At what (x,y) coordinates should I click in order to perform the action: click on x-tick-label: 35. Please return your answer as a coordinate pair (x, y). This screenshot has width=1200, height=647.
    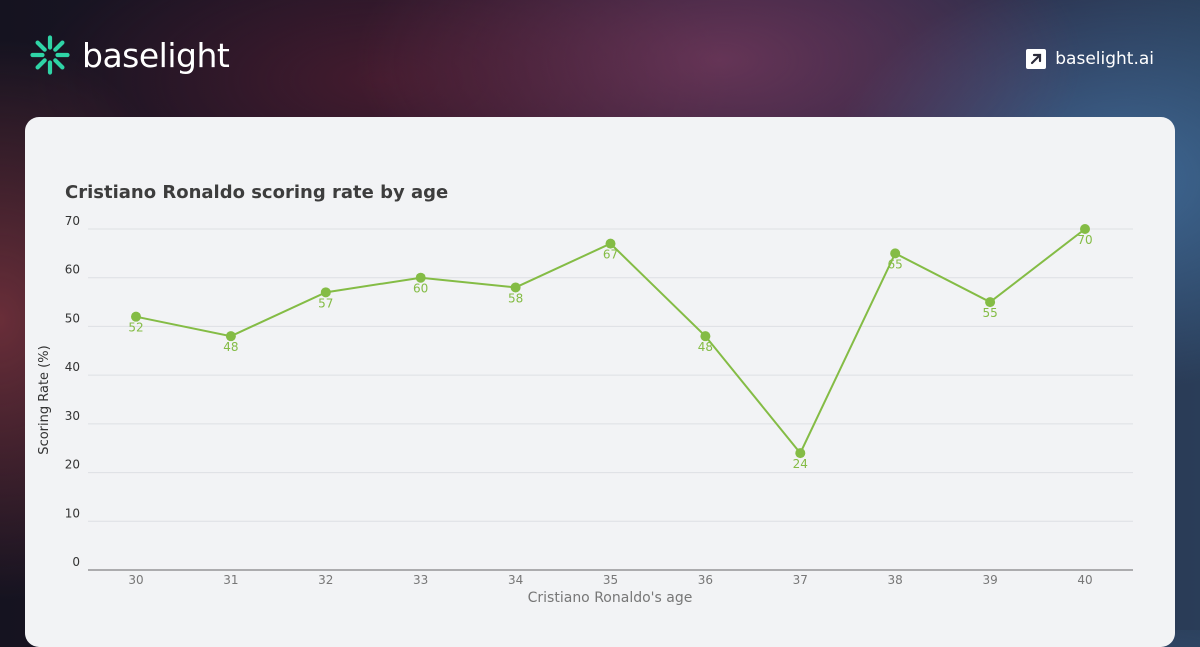
    Looking at the image, I should click on (610, 580).